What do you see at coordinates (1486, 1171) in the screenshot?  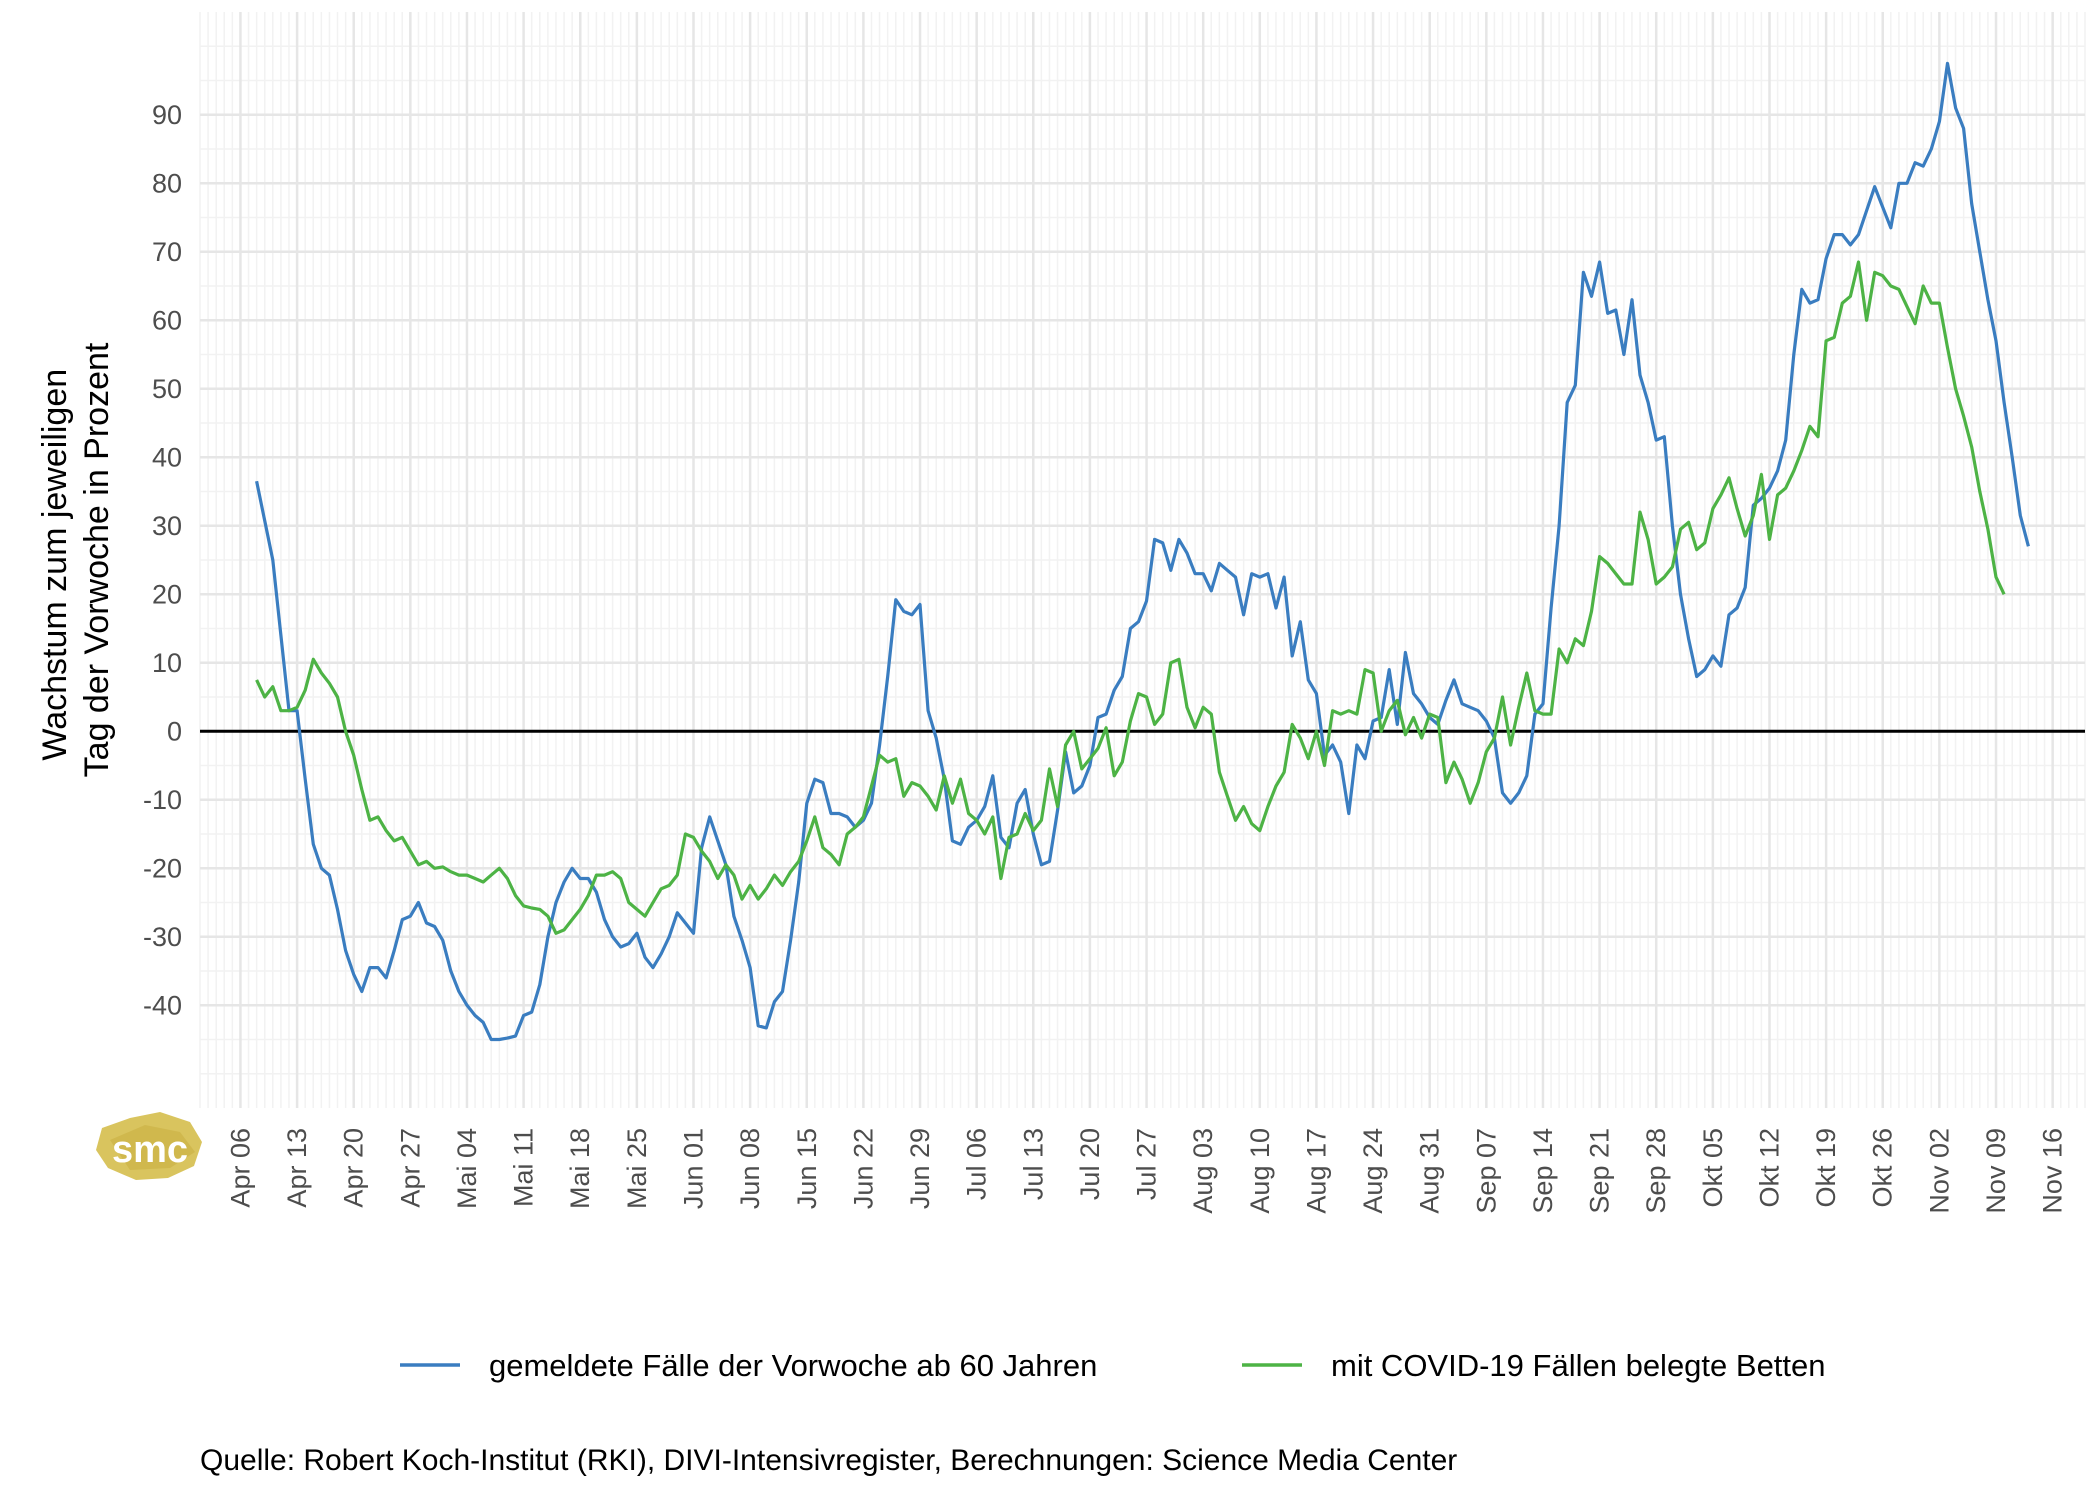 I see `x-tick-label: Sep 07` at bounding box center [1486, 1171].